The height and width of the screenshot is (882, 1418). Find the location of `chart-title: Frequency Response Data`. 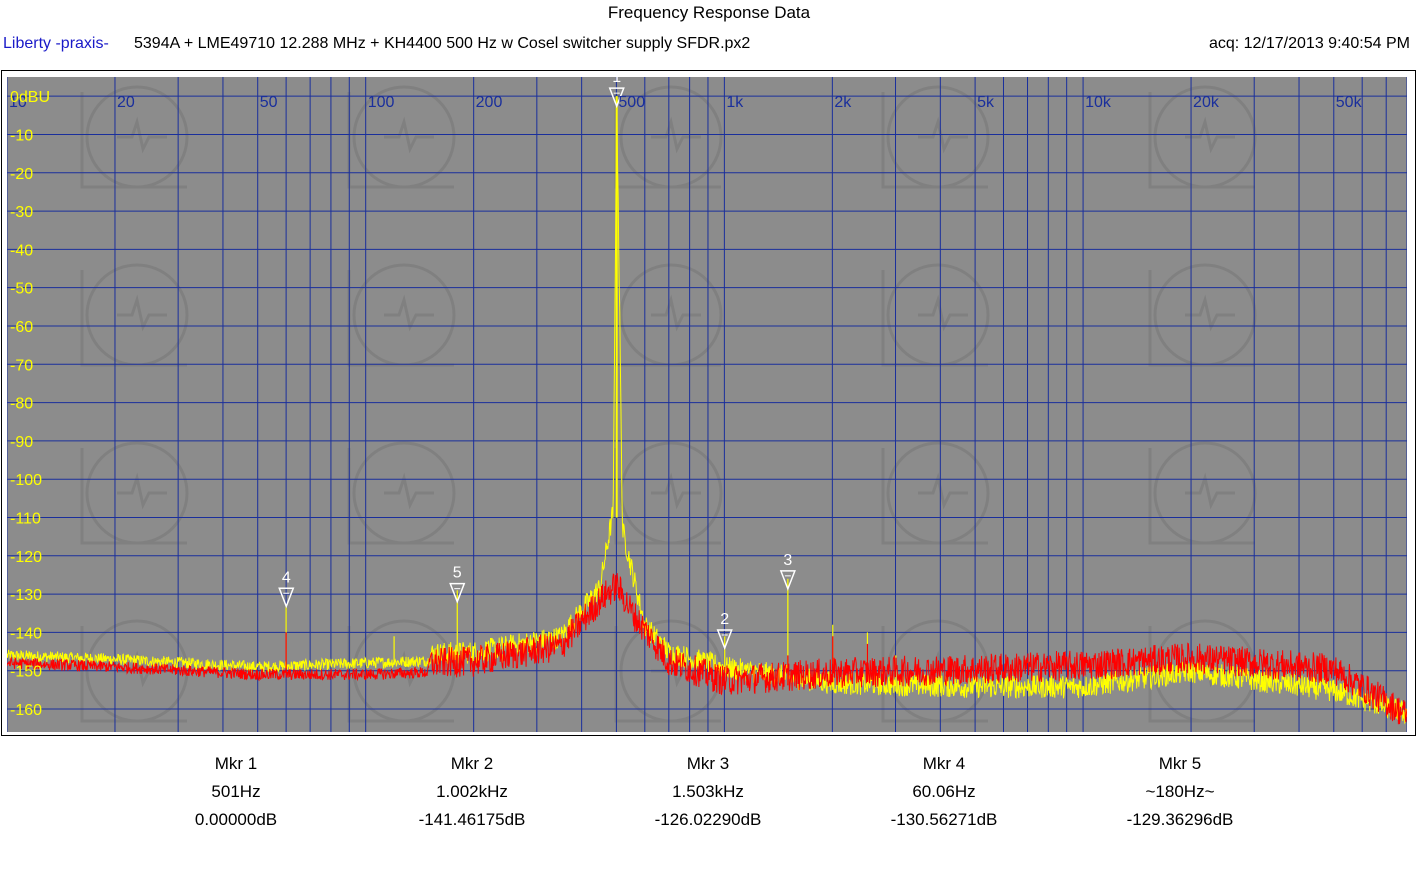

chart-title: Frequency Response Data is located at coordinates (709, 12).